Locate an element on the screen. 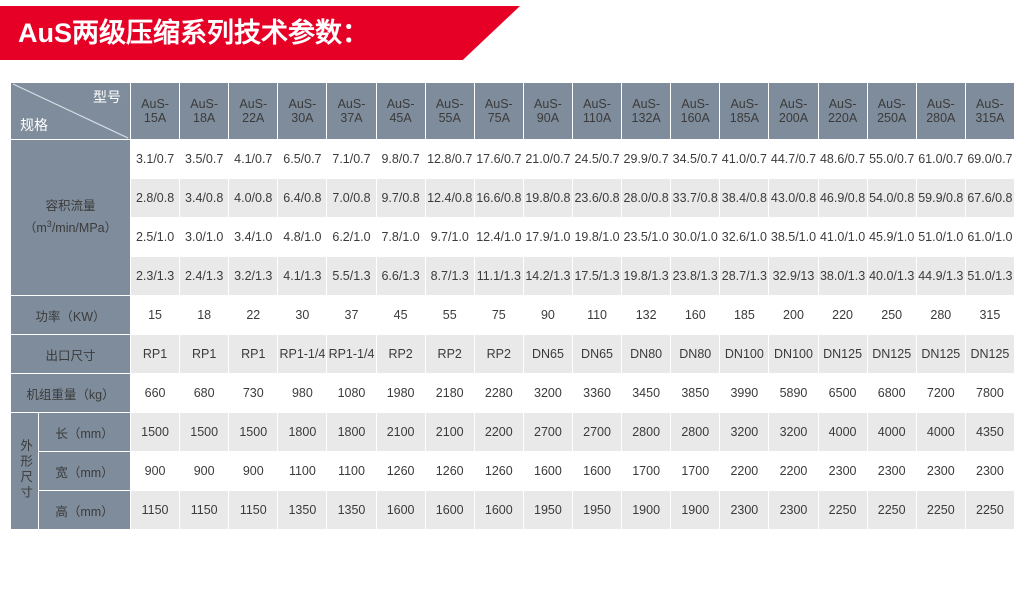 Image resolution: width=1024 pixels, height=603 pixels. dimension-cell-3-17: 2250 is located at coordinates (940, 510).